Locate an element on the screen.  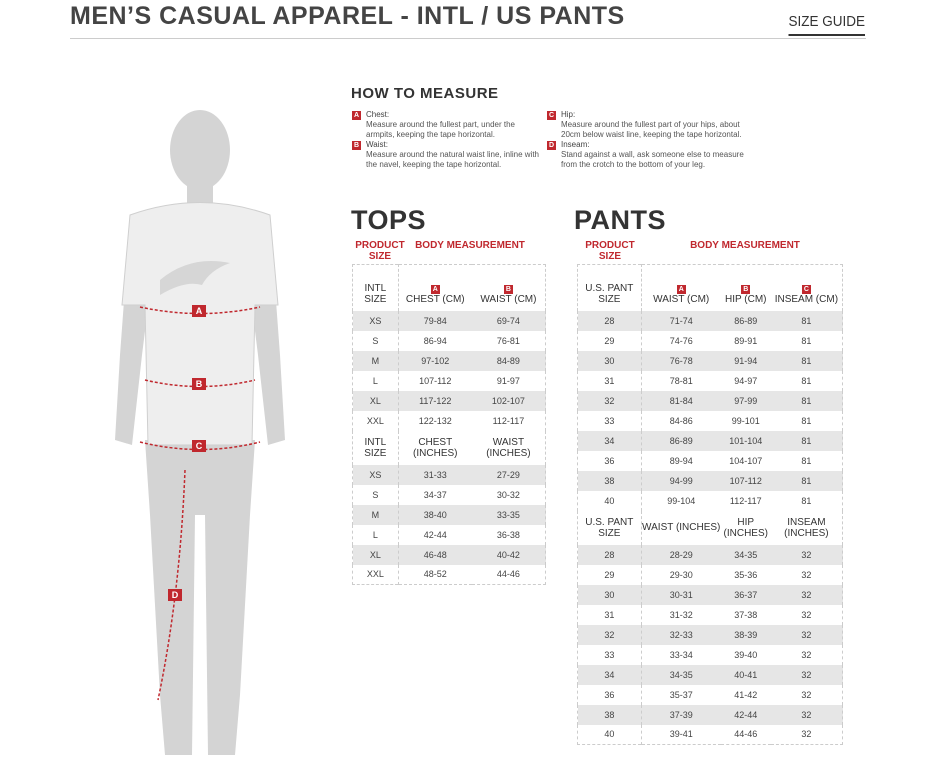
table-row: M 38-40 33-35 is located at coordinates (449, 514).